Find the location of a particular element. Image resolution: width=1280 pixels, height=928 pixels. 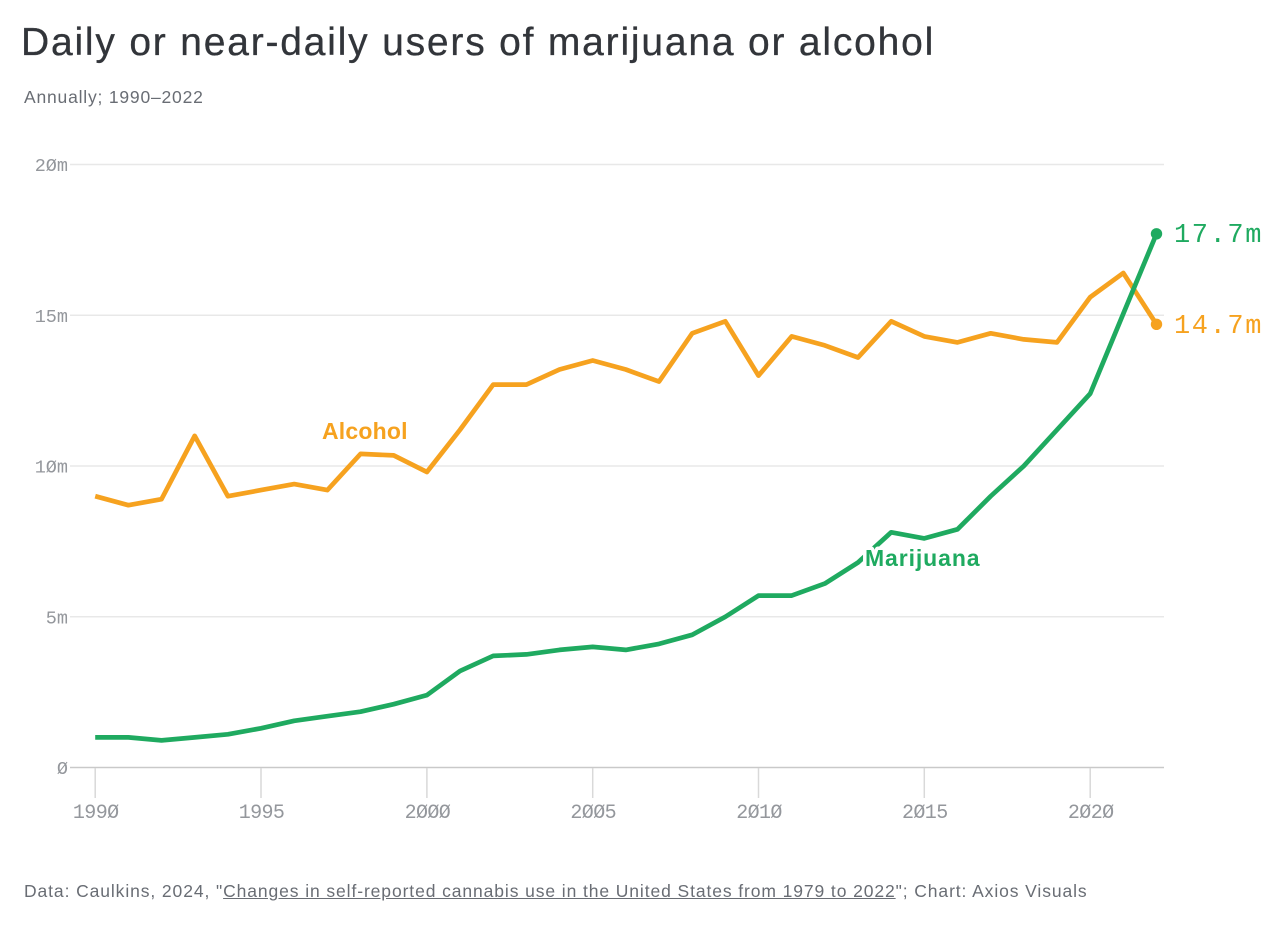

svg-text: Alcohol is located at coordinates (365, 431).